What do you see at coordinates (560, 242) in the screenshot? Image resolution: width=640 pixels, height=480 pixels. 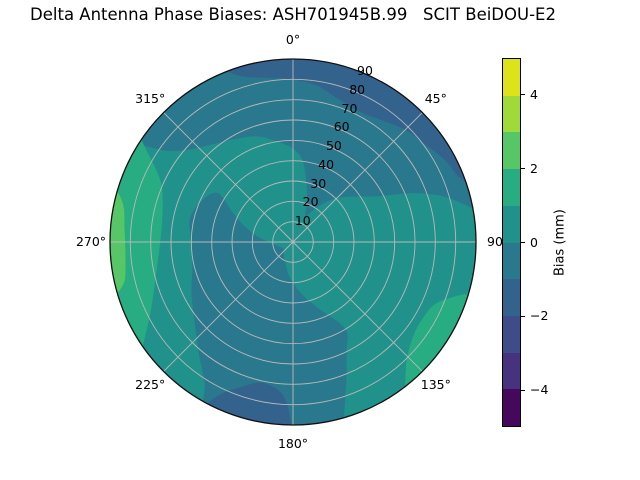 I see `colorbar-axis-label: Bias (mm)` at bounding box center [560, 242].